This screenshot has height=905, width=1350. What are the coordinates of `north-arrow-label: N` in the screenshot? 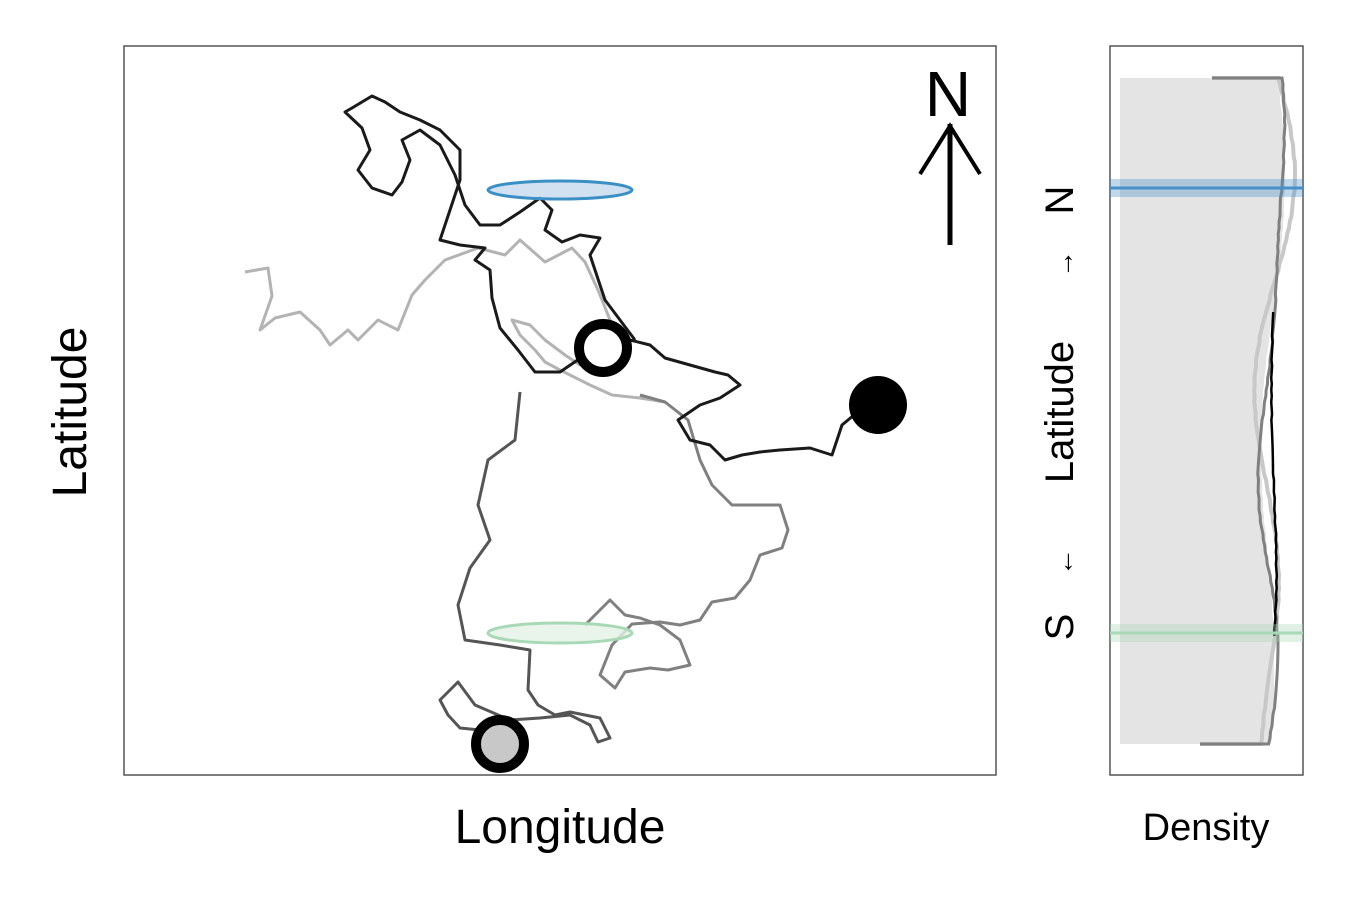 It's located at (948, 94).